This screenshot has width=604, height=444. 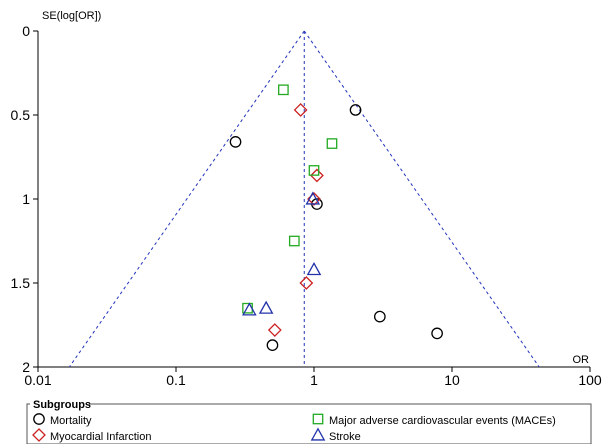 What do you see at coordinates (21, 283) in the screenshot?
I see `y-tick-label: 1.5` at bounding box center [21, 283].